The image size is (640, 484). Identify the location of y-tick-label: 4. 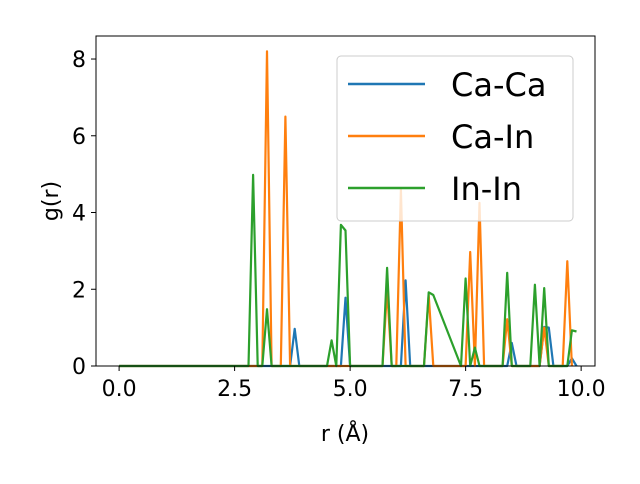
(79, 214).